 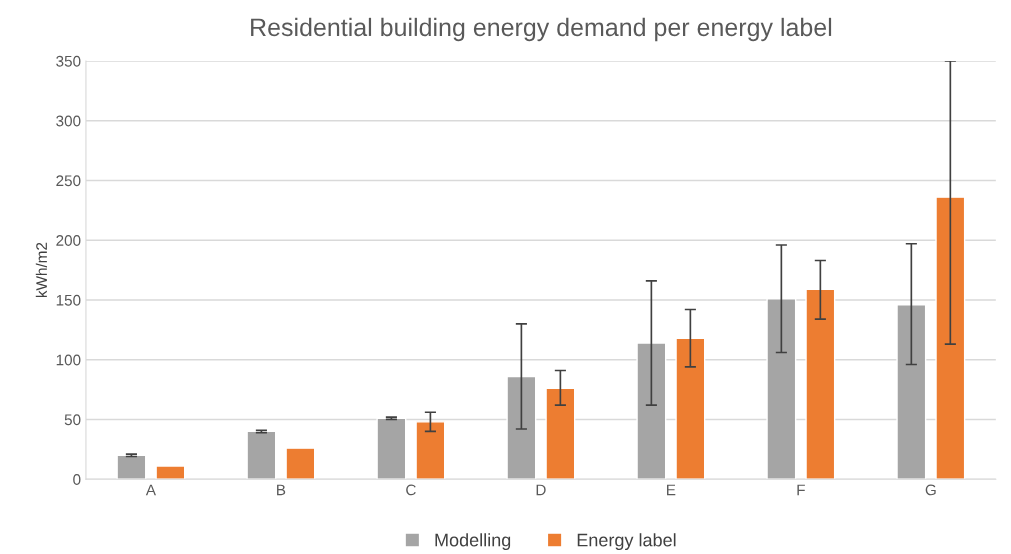 I want to click on y-tick-label: 100, so click(x=68, y=360).